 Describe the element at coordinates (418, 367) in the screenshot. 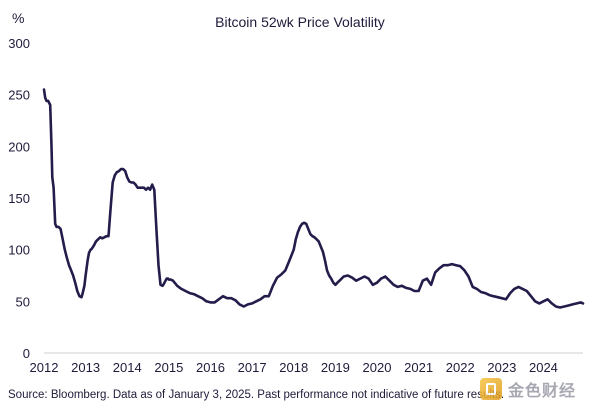

I see `x-tick-label: 2021` at that location.